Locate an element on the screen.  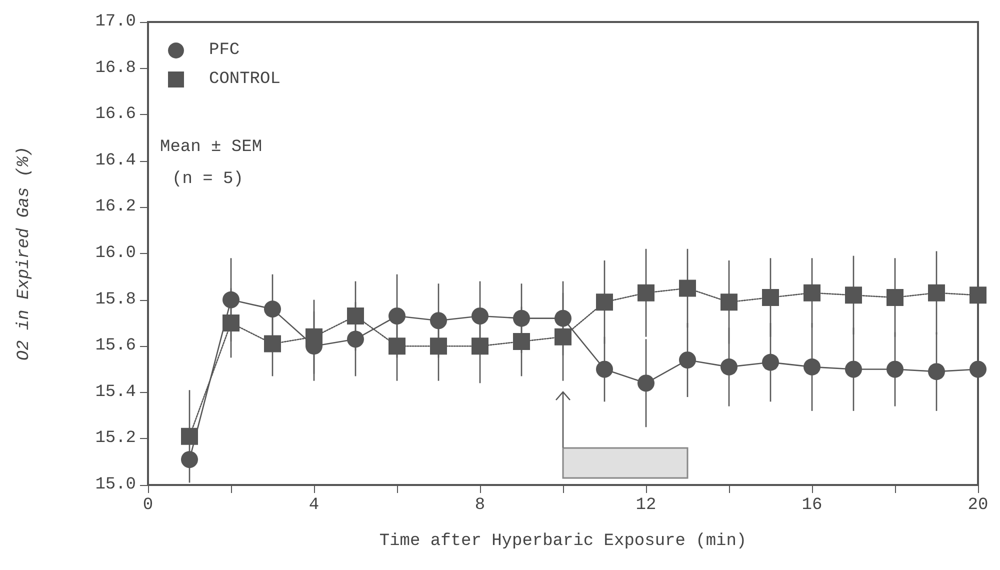
y-tick-label: 16.4 is located at coordinates (115, 160).